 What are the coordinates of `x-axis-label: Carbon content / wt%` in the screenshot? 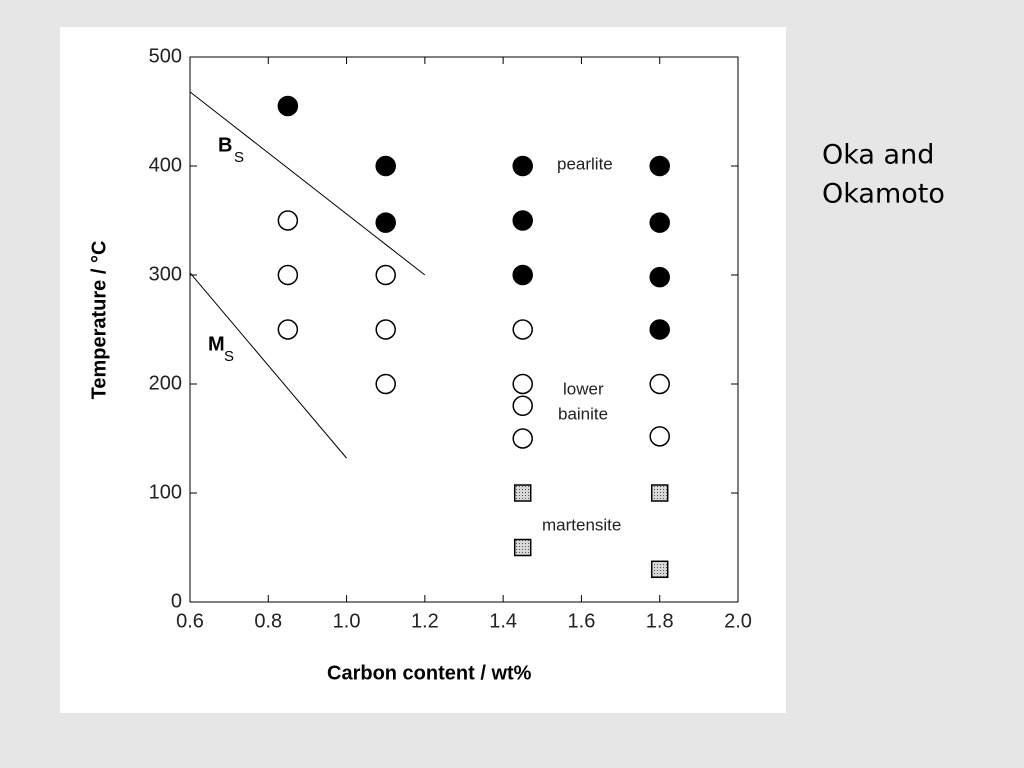 It's located at (429, 673).